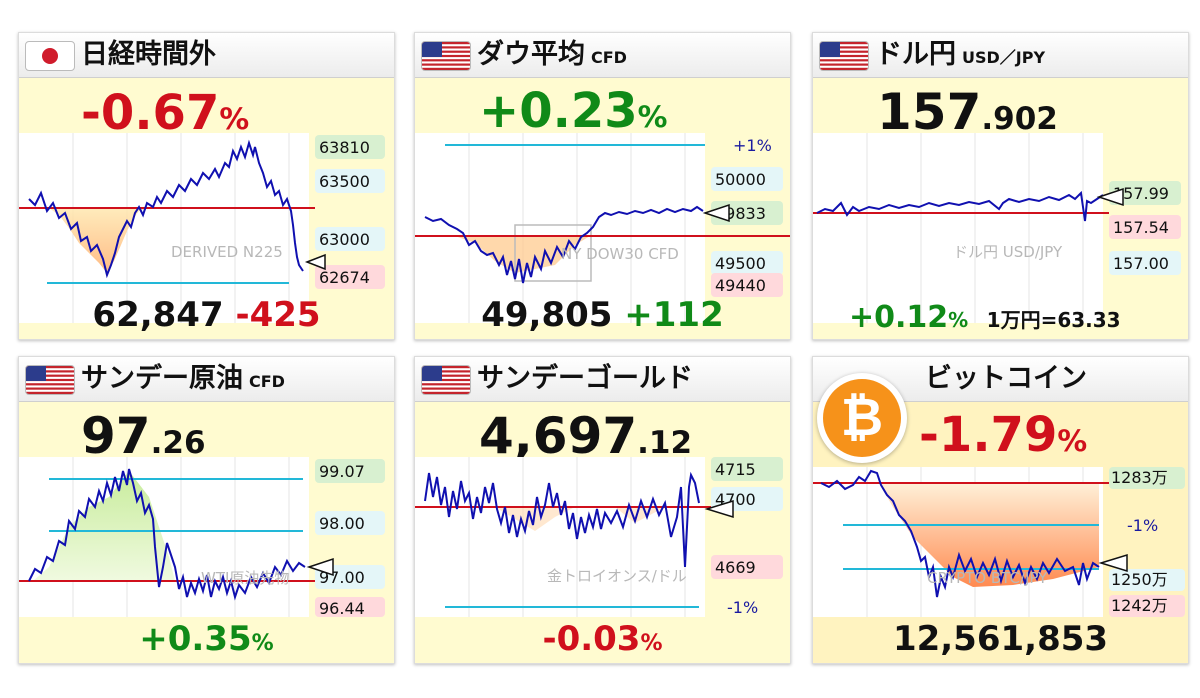  I want to click on svg-text: WTI原油先物, so click(245, 578).